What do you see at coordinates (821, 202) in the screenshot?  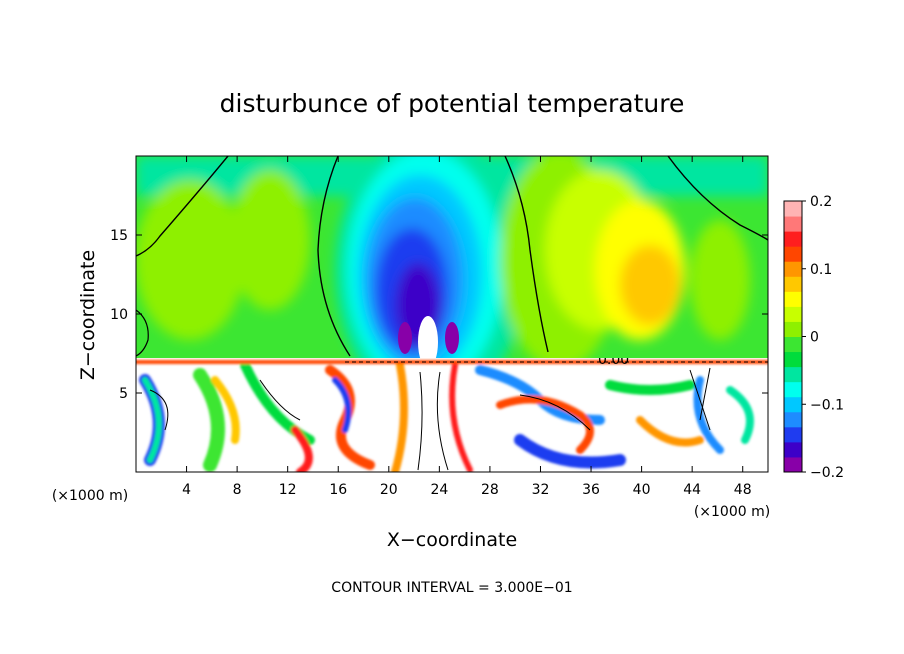 I see `colorbar-tick-label: 0.2` at bounding box center [821, 202].